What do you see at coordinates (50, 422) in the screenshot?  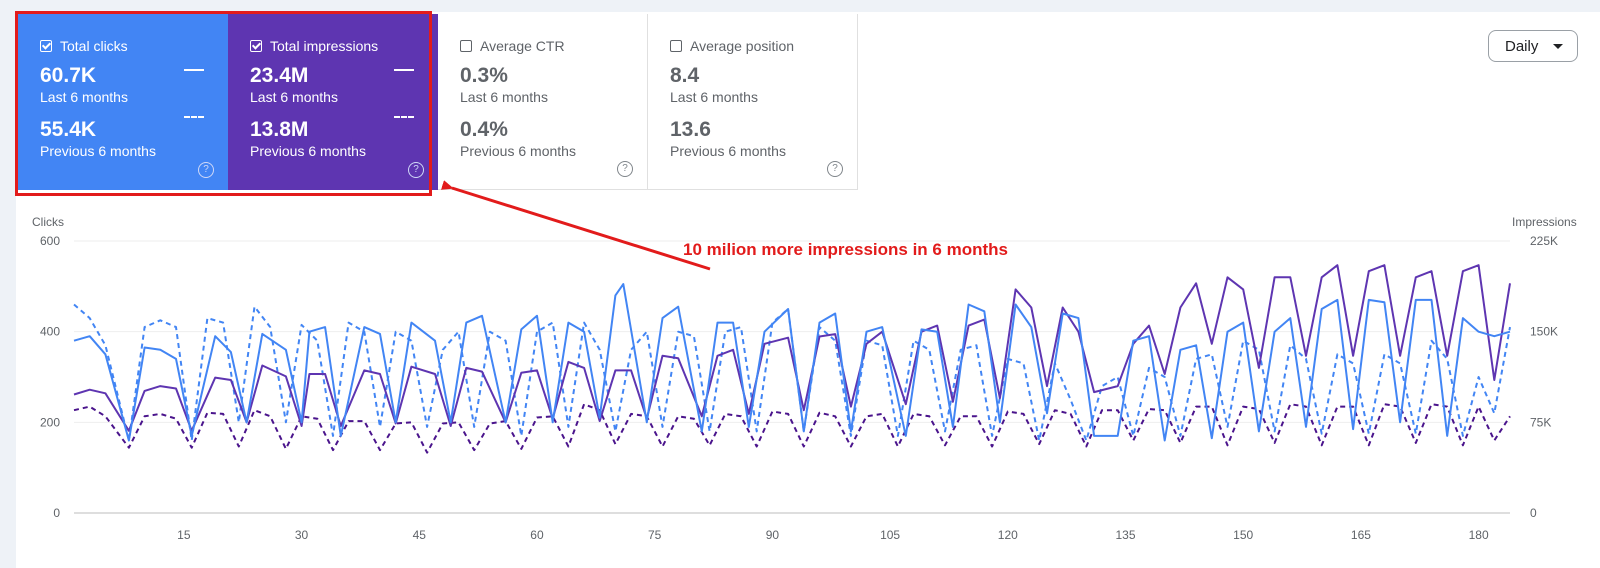 I see `y-left-tick-label: 200` at bounding box center [50, 422].